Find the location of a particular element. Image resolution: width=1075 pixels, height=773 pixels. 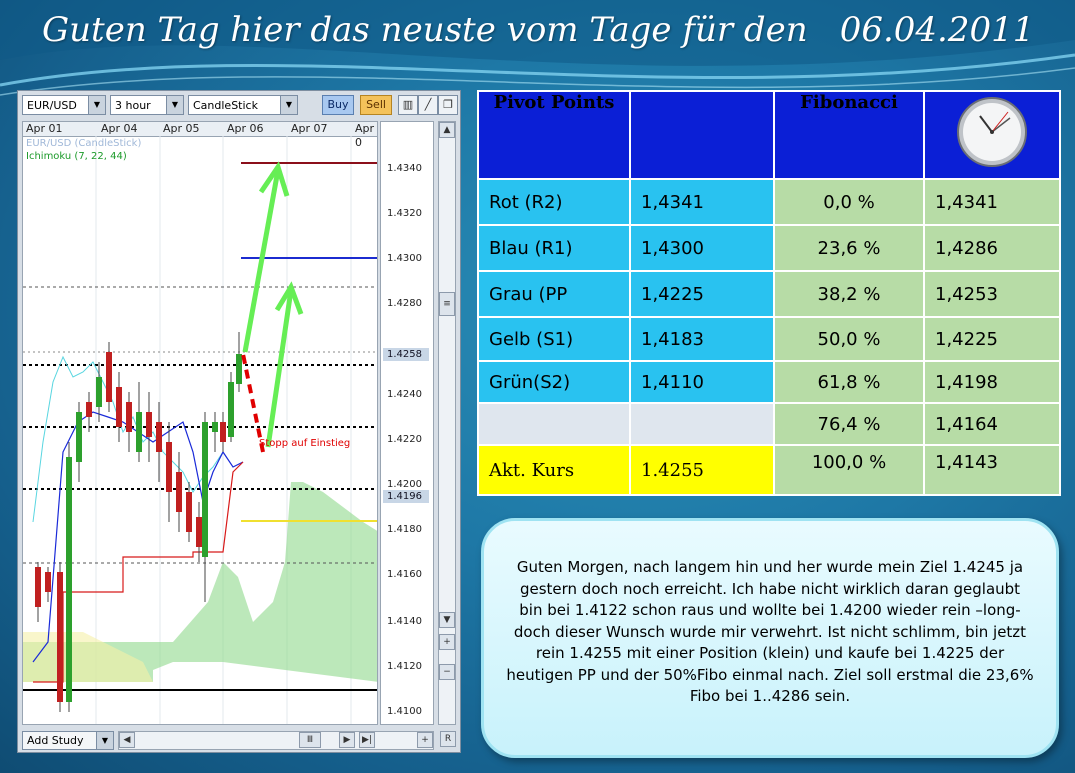

hscroll-thumb: Ⅲ is located at coordinates (310, 740).